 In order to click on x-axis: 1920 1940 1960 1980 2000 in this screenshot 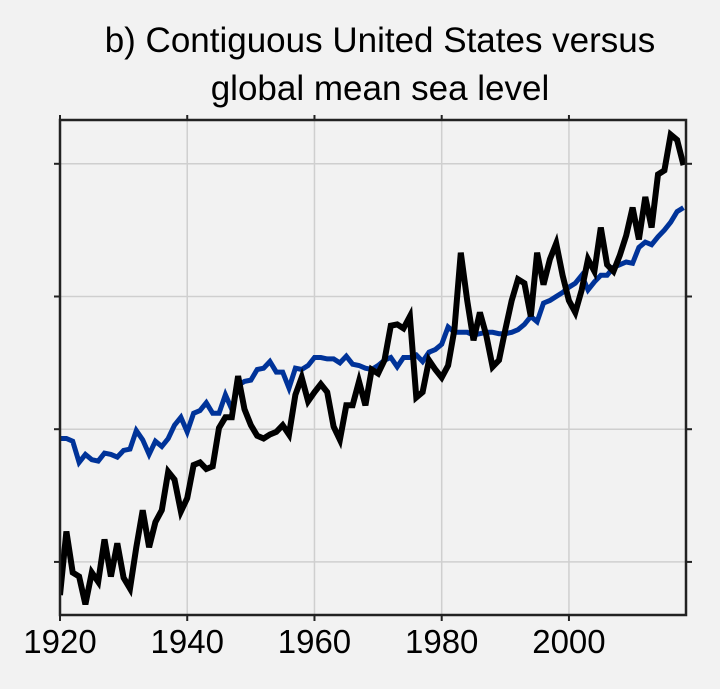, I will do `click(314, 641)`.